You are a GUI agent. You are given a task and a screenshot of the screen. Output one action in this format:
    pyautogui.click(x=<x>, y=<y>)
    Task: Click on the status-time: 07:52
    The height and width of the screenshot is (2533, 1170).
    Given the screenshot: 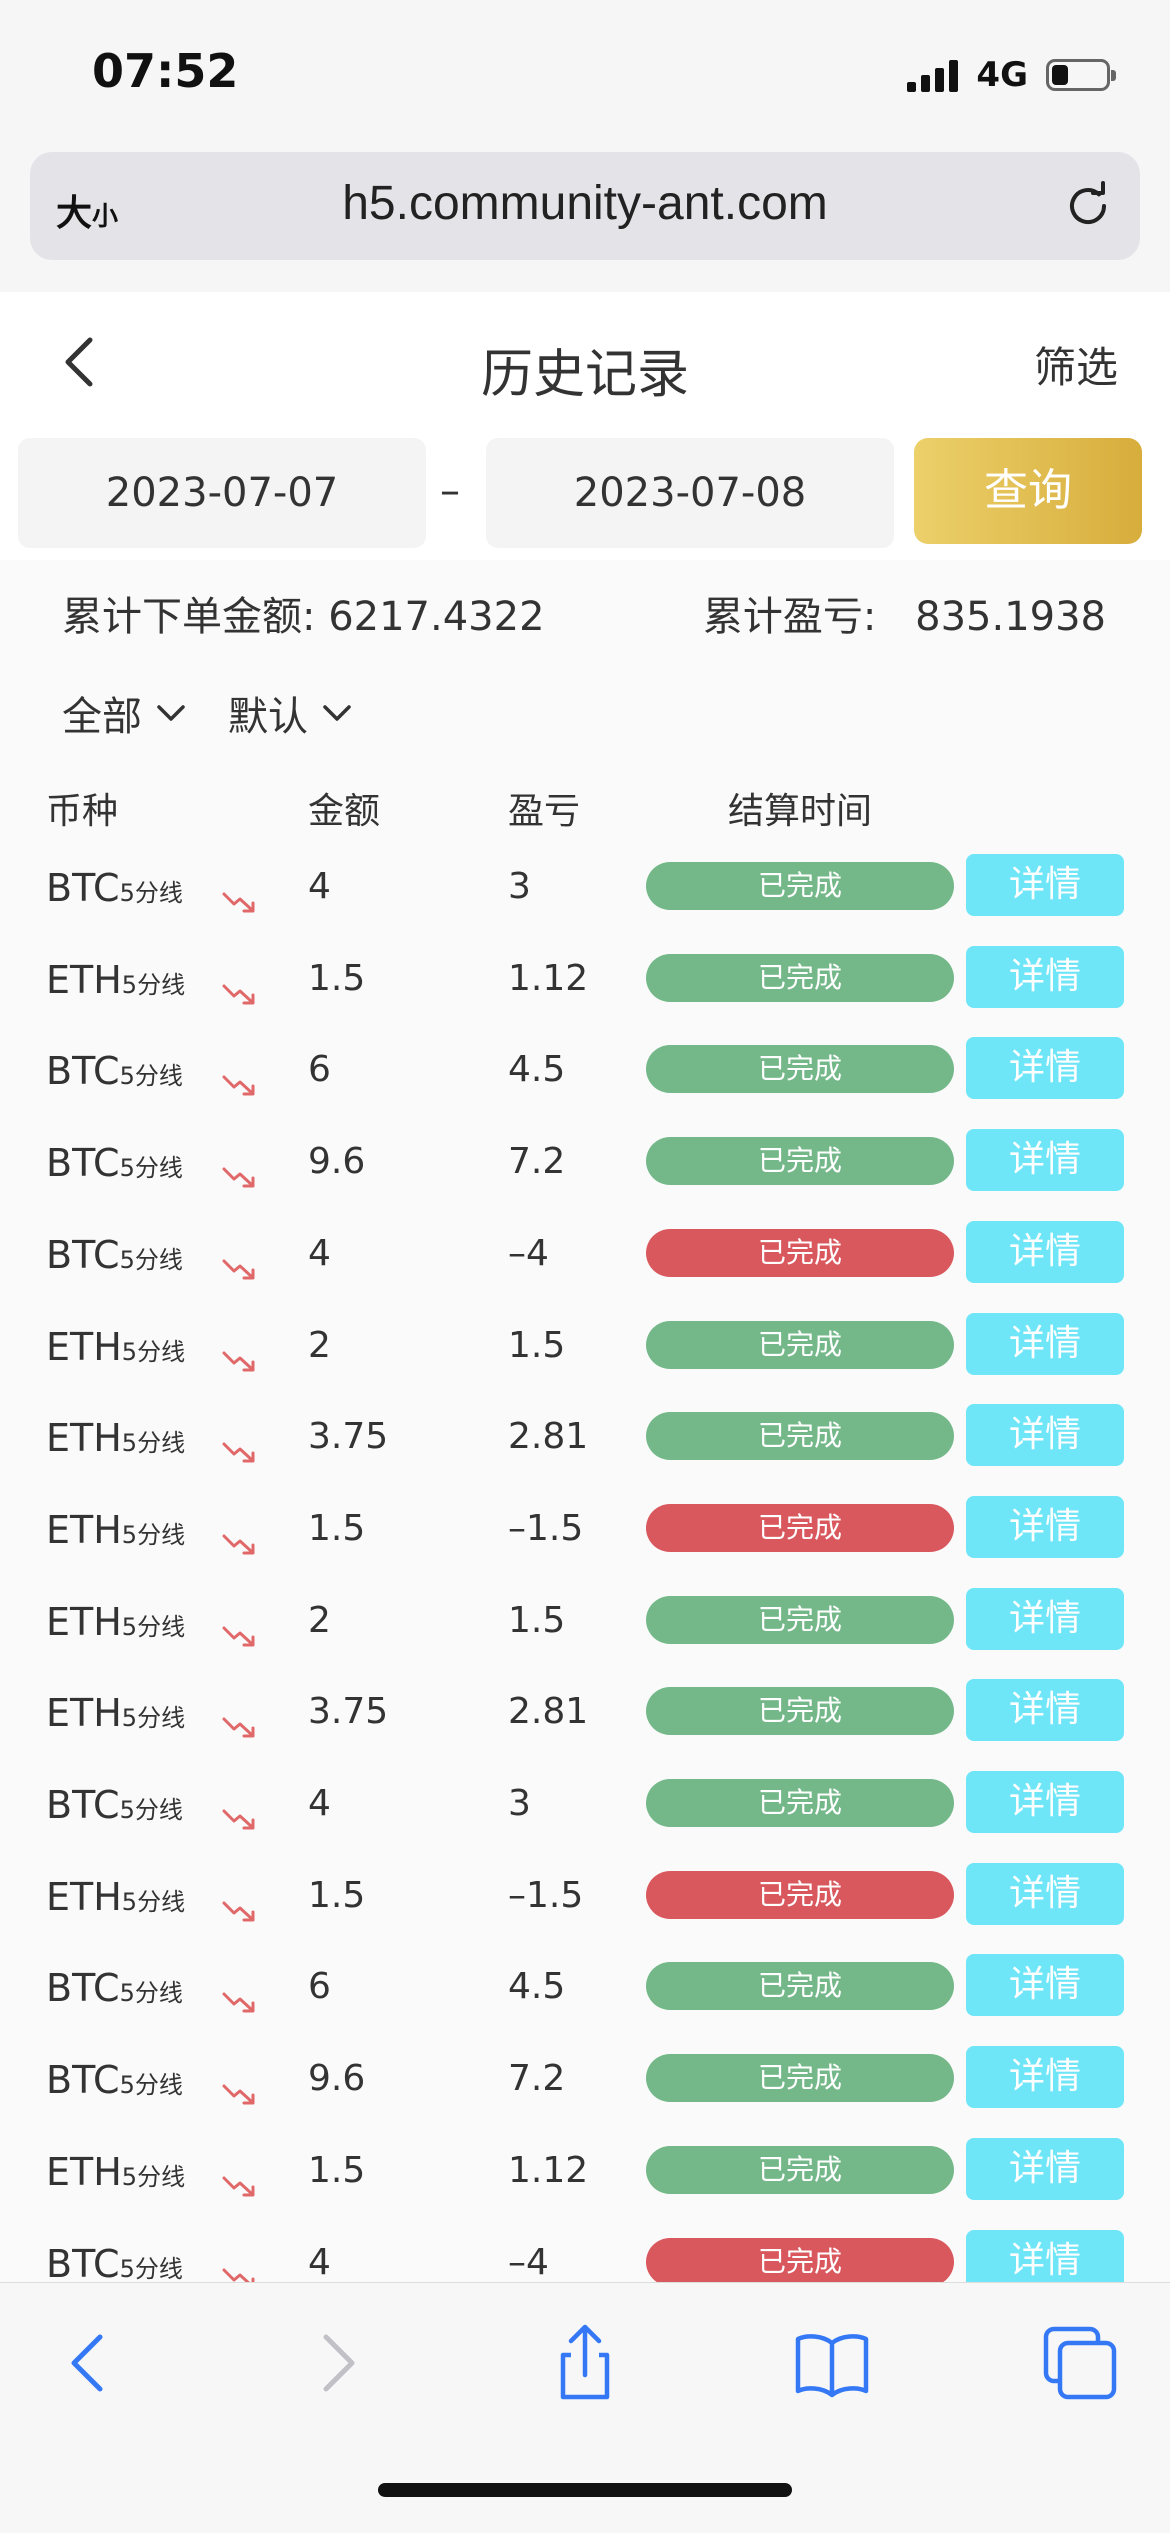 What is the action you would take?
    pyautogui.click(x=165, y=71)
    